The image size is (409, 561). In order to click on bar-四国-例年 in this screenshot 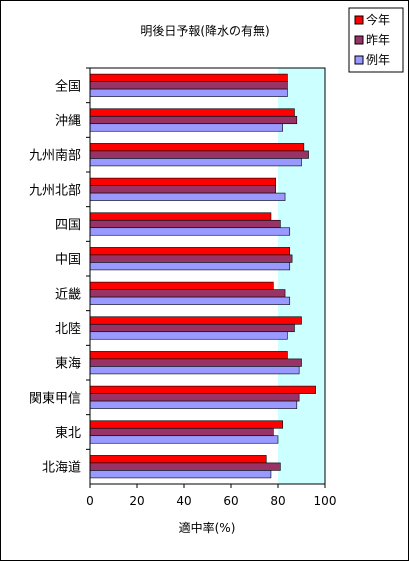, I will do `click(190, 231)`.